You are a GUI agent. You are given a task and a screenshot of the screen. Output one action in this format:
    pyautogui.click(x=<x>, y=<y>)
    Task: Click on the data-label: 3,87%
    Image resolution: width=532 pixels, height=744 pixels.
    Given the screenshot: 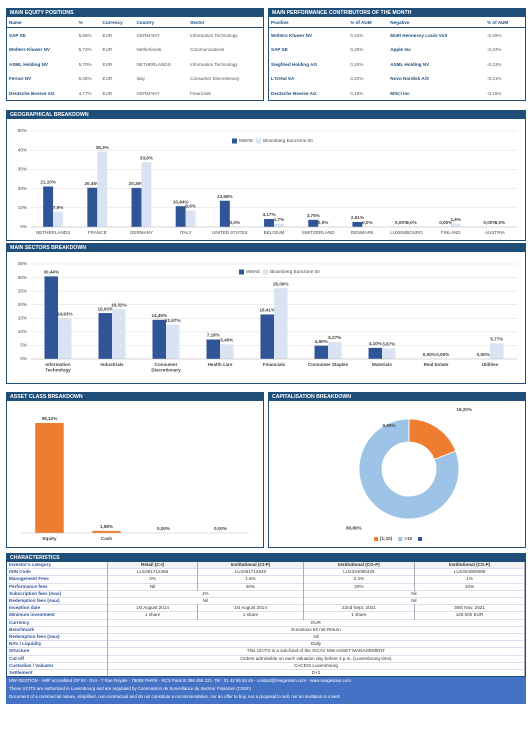 What is the action you would take?
    pyautogui.click(x=388, y=344)
    